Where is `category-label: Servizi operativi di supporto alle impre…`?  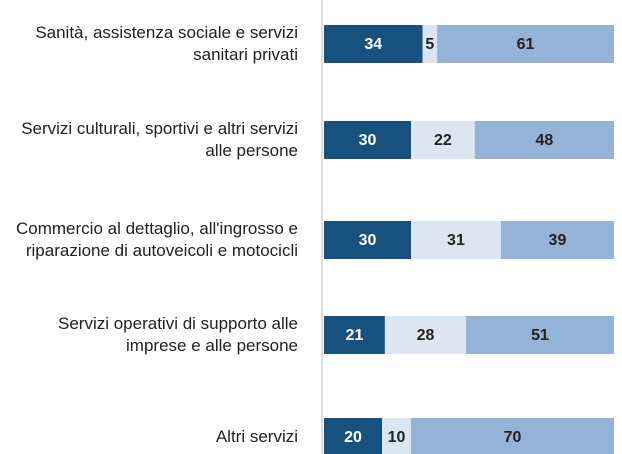
category-label: Servizi operativi di supporto alle impre… is located at coordinates (177, 334).